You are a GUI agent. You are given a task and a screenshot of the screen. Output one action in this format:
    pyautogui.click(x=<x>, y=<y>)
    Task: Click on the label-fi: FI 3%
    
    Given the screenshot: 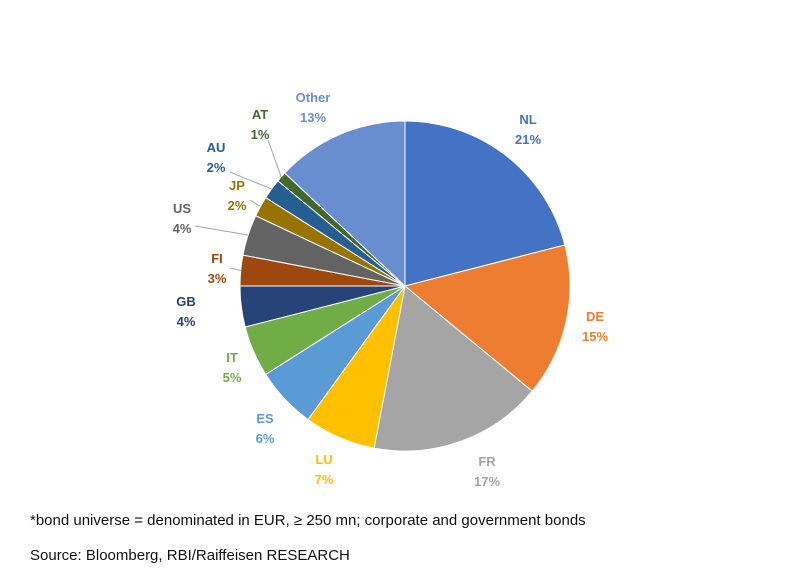 What is the action you would take?
    pyautogui.click(x=217, y=268)
    